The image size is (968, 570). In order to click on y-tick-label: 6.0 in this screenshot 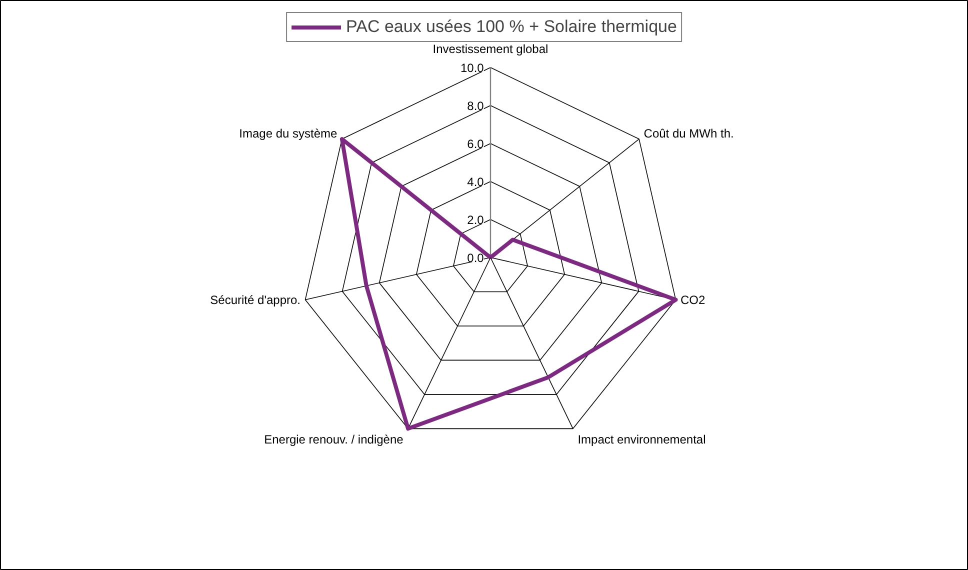, I will do `click(475, 144)`.